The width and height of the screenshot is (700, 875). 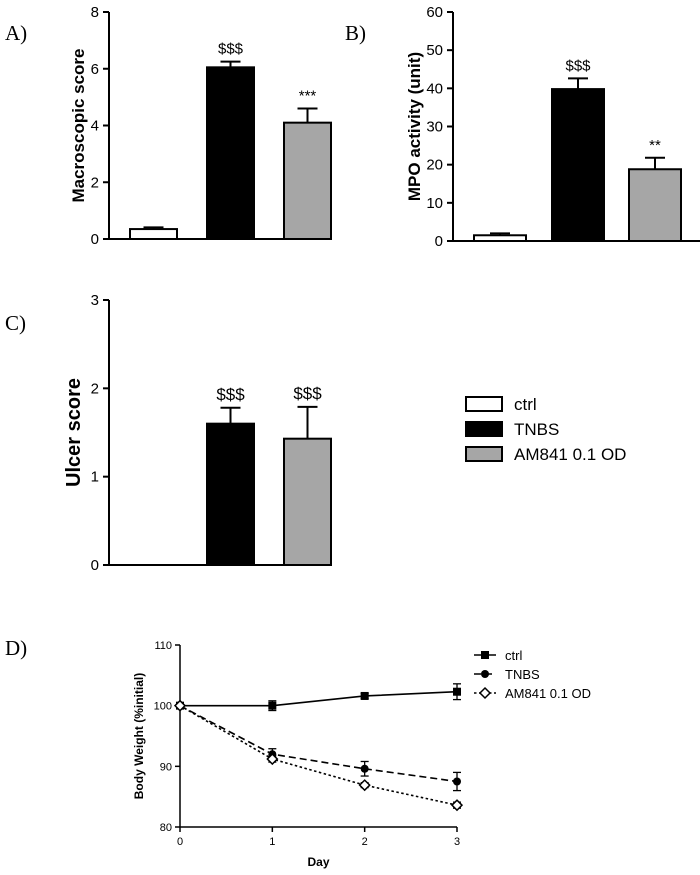 I want to click on series-tnbs, so click(x=318, y=746).